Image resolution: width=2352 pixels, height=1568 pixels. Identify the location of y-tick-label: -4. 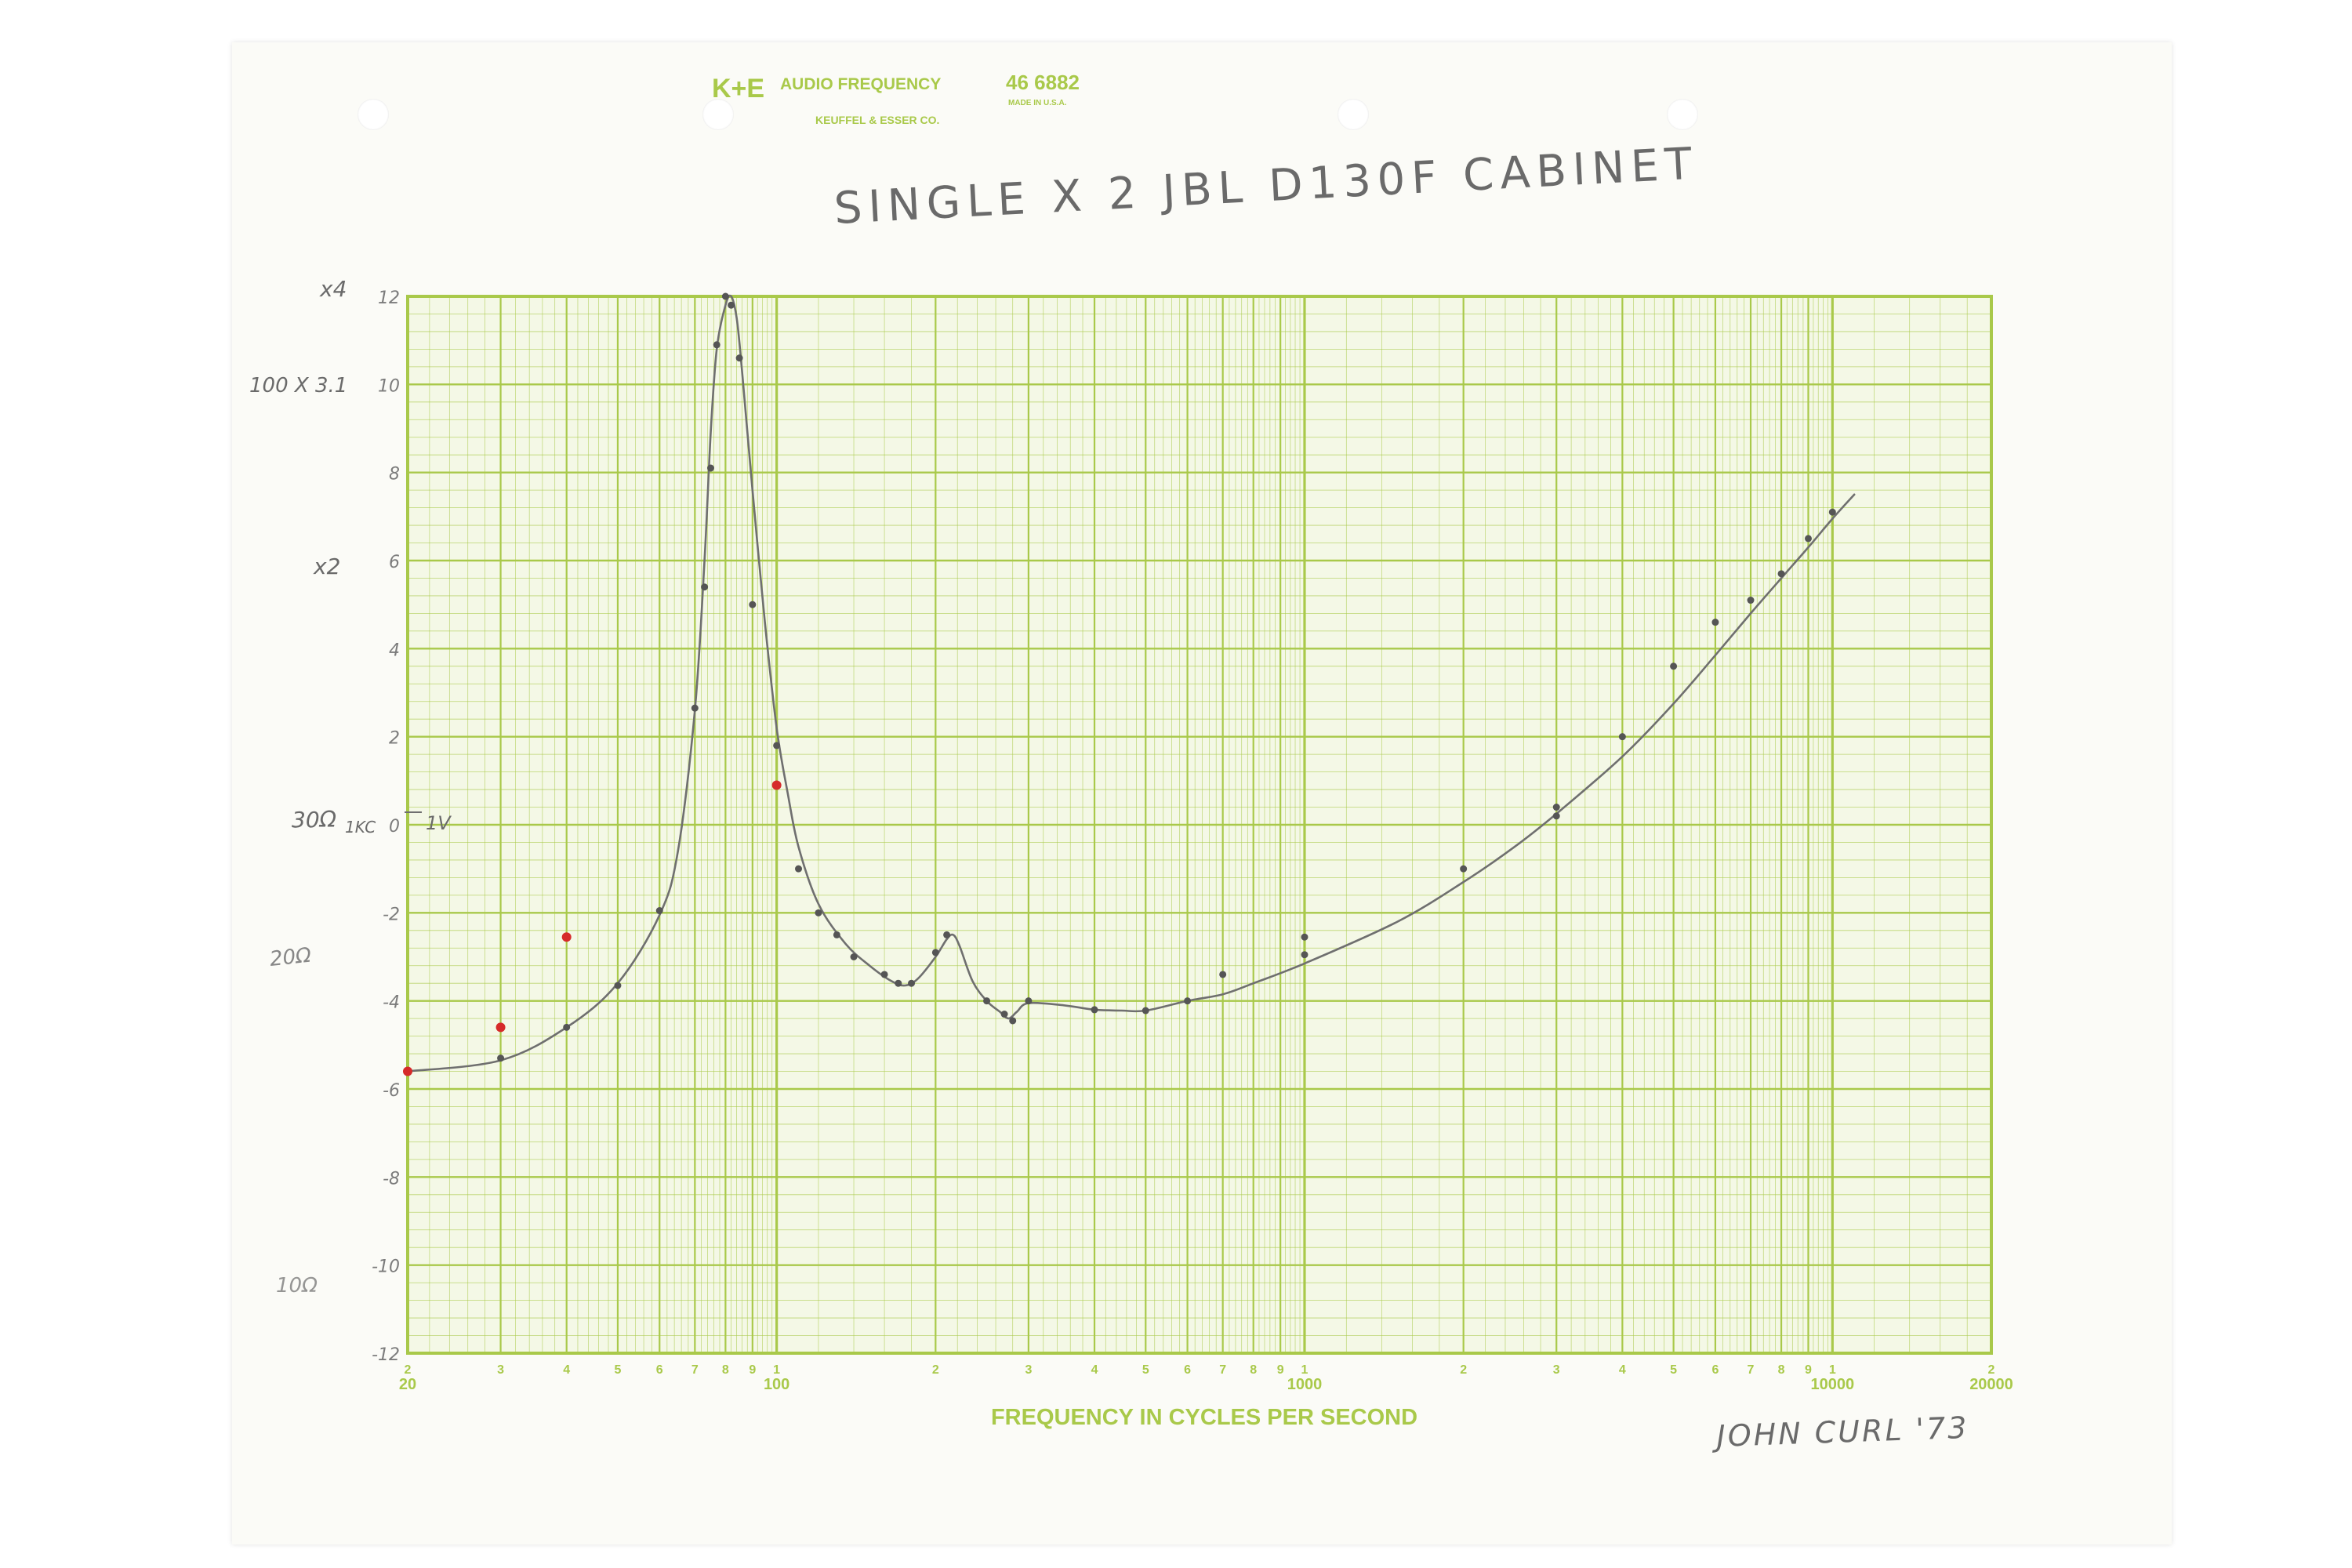
(391, 1003).